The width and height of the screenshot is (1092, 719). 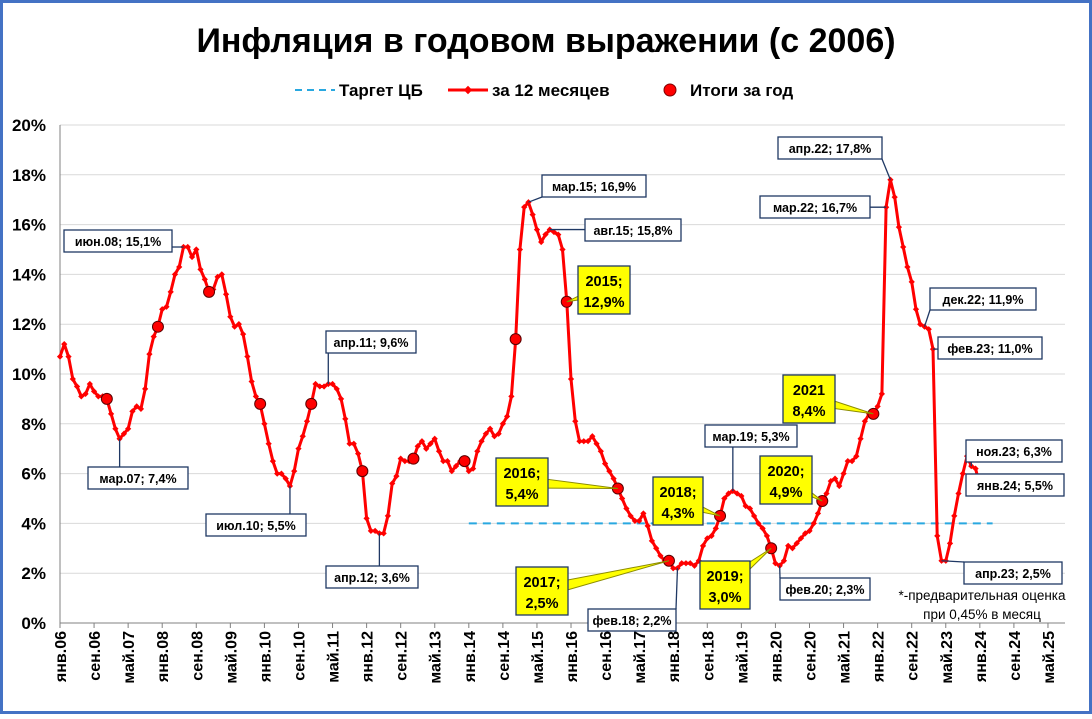 What do you see at coordinates (118, 242) in the screenshot?
I see `point-callout-text: июн.08; 15,1%` at bounding box center [118, 242].